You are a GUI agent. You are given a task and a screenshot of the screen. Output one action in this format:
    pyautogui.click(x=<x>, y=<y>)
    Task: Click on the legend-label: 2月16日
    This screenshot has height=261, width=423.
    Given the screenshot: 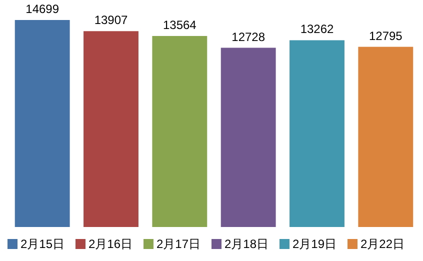 What is the action you would take?
    pyautogui.click(x=110, y=244)
    